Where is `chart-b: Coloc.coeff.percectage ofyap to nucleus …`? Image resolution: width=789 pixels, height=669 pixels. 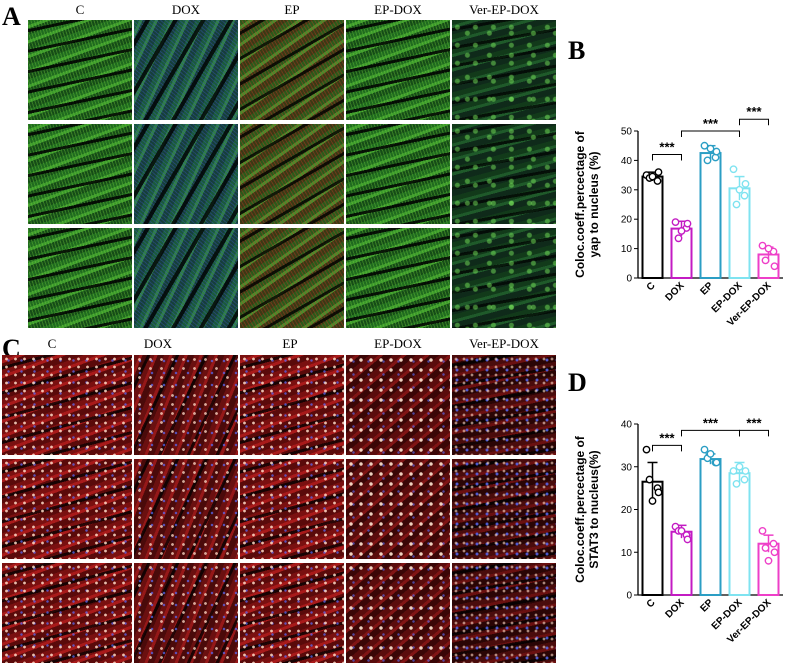 chart-b: Coloc.coeff.percectage ofyap to nucleus … is located at coordinates (678, 216).